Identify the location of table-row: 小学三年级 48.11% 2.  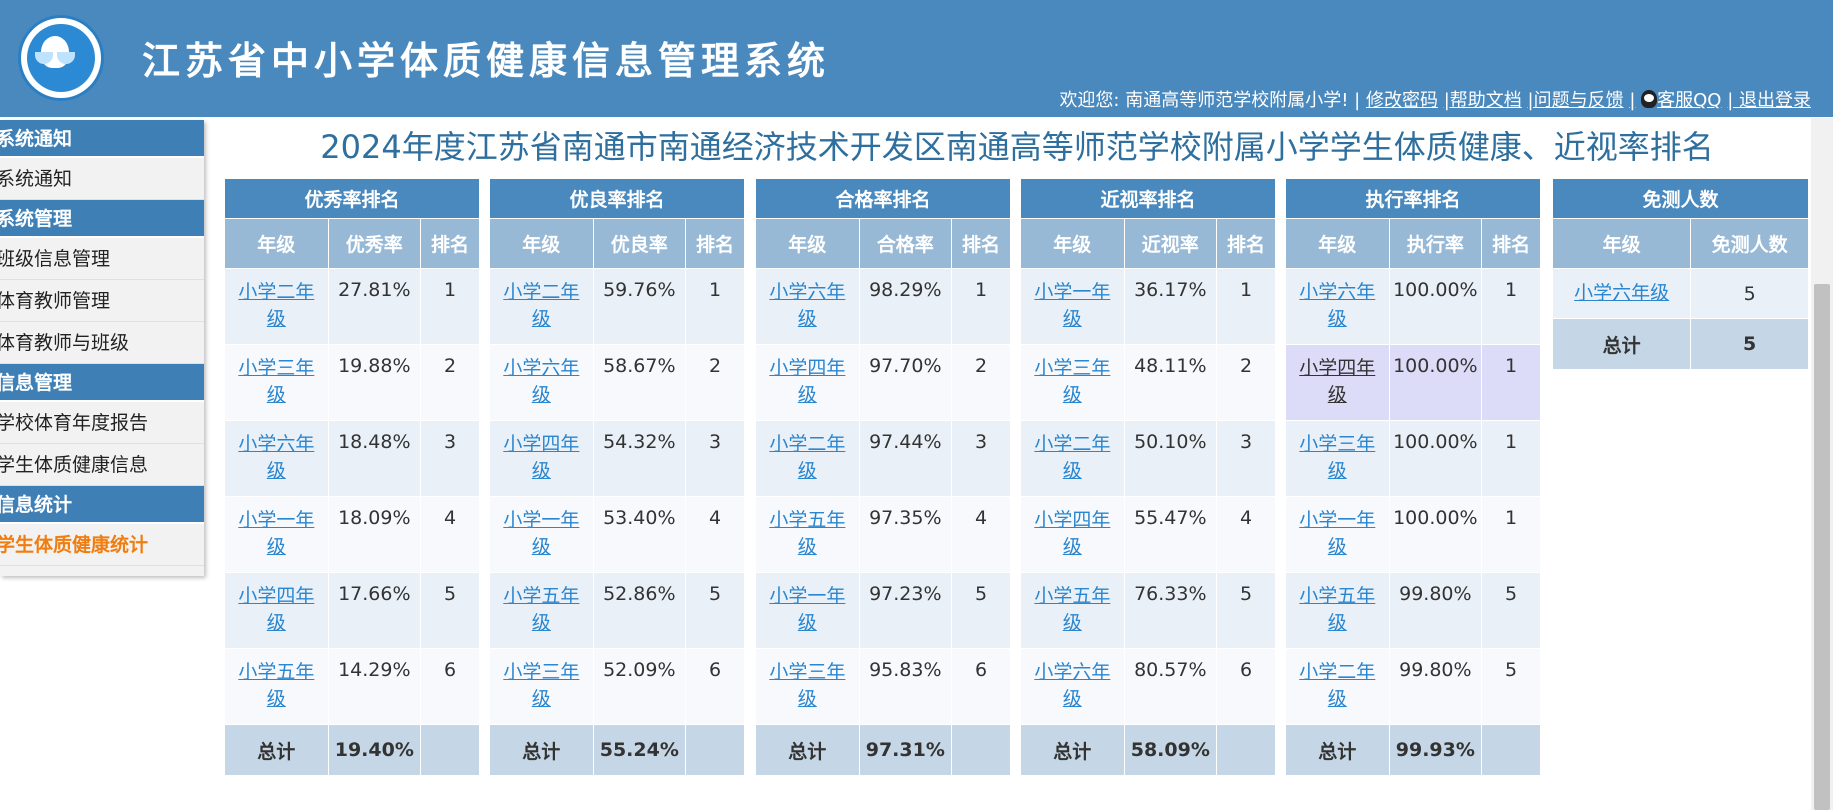
(1148, 382).